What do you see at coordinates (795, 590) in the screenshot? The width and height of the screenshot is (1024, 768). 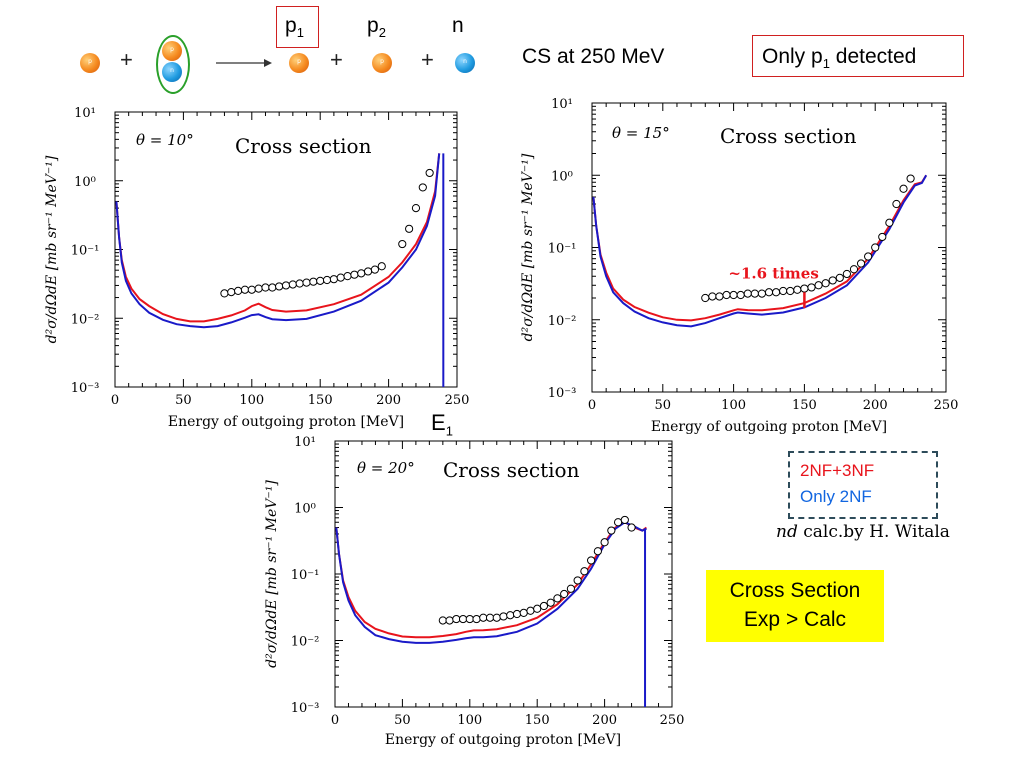 I see `conclusion-line1: Cross Section` at bounding box center [795, 590].